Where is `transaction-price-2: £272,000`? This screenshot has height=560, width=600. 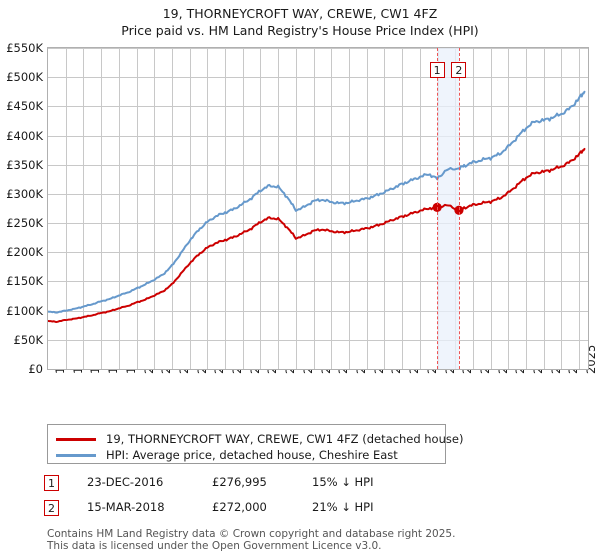
transaction-price-2: £272,000 is located at coordinates (239, 507).